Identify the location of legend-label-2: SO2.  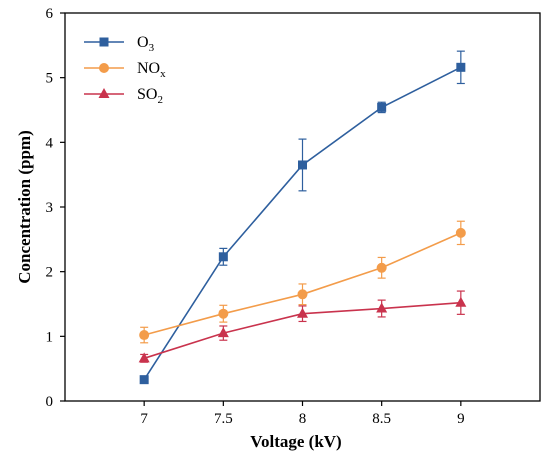
(150, 96).